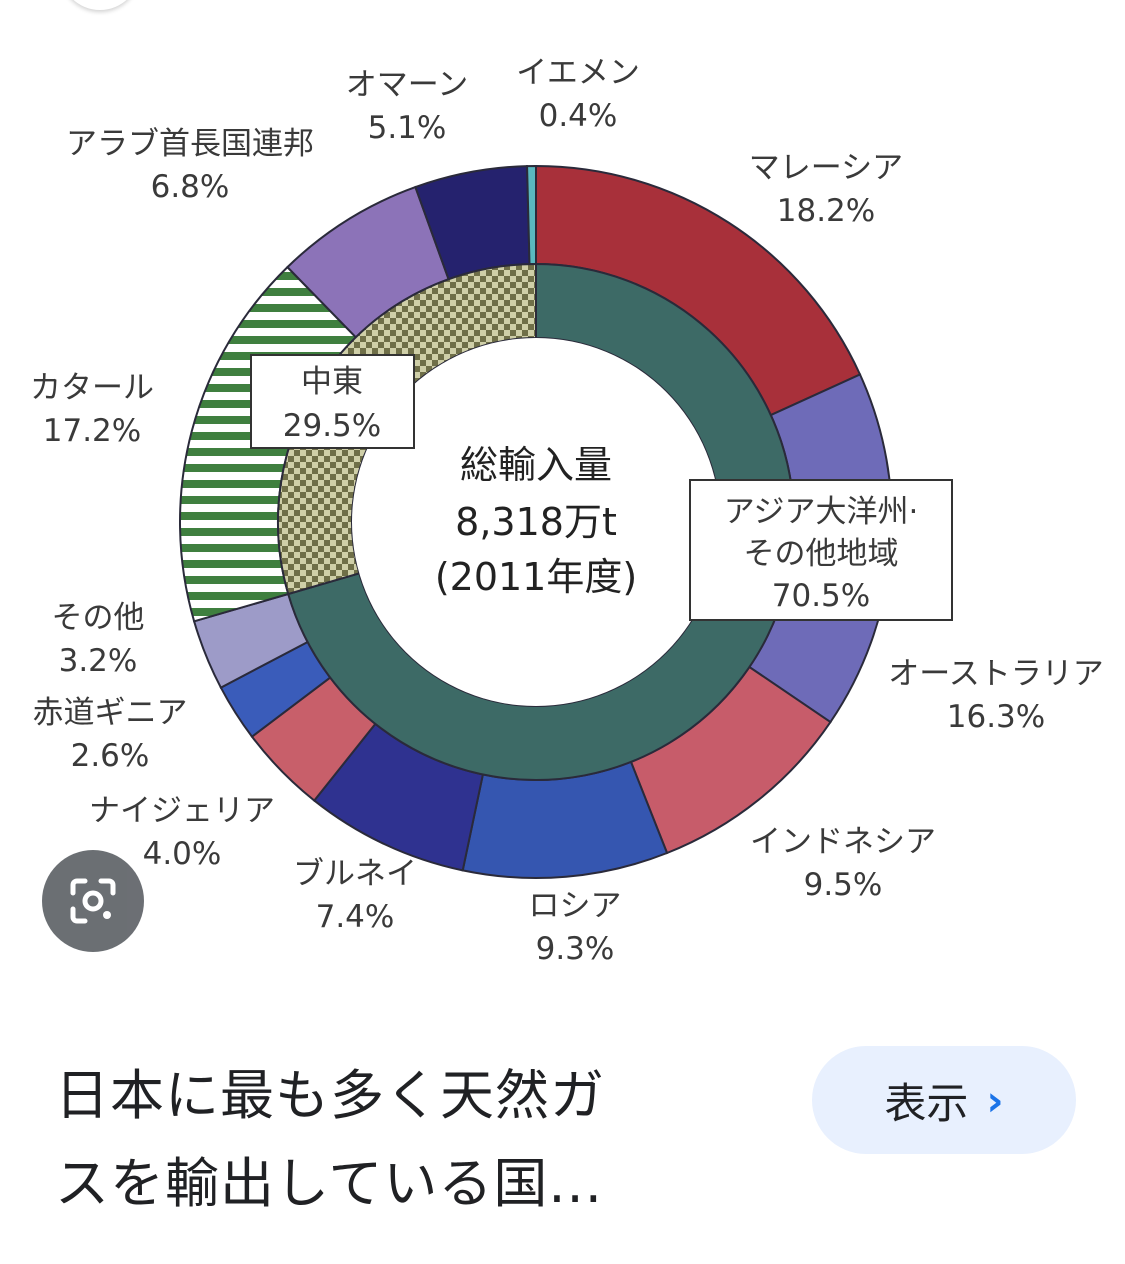  Describe the element at coordinates (182, 854) in the screenshot. I see `outer-value-5: 4.0%` at that location.